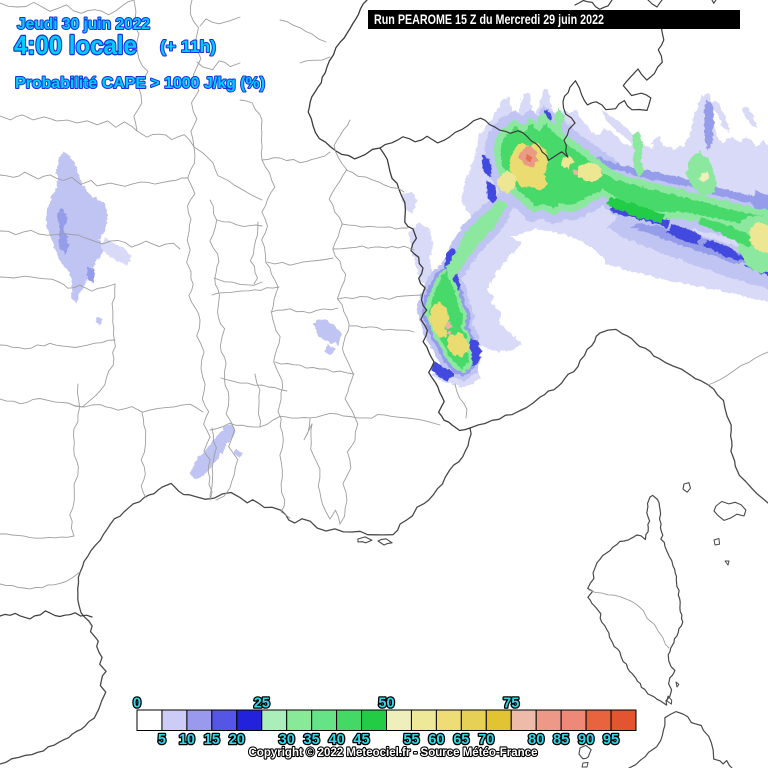 The height and width of the screenshot is (773, 768). What do you see at coordinates (162, 740) in the screenshot?
I see `svg-text: 5` at bounding box center [162, 740].